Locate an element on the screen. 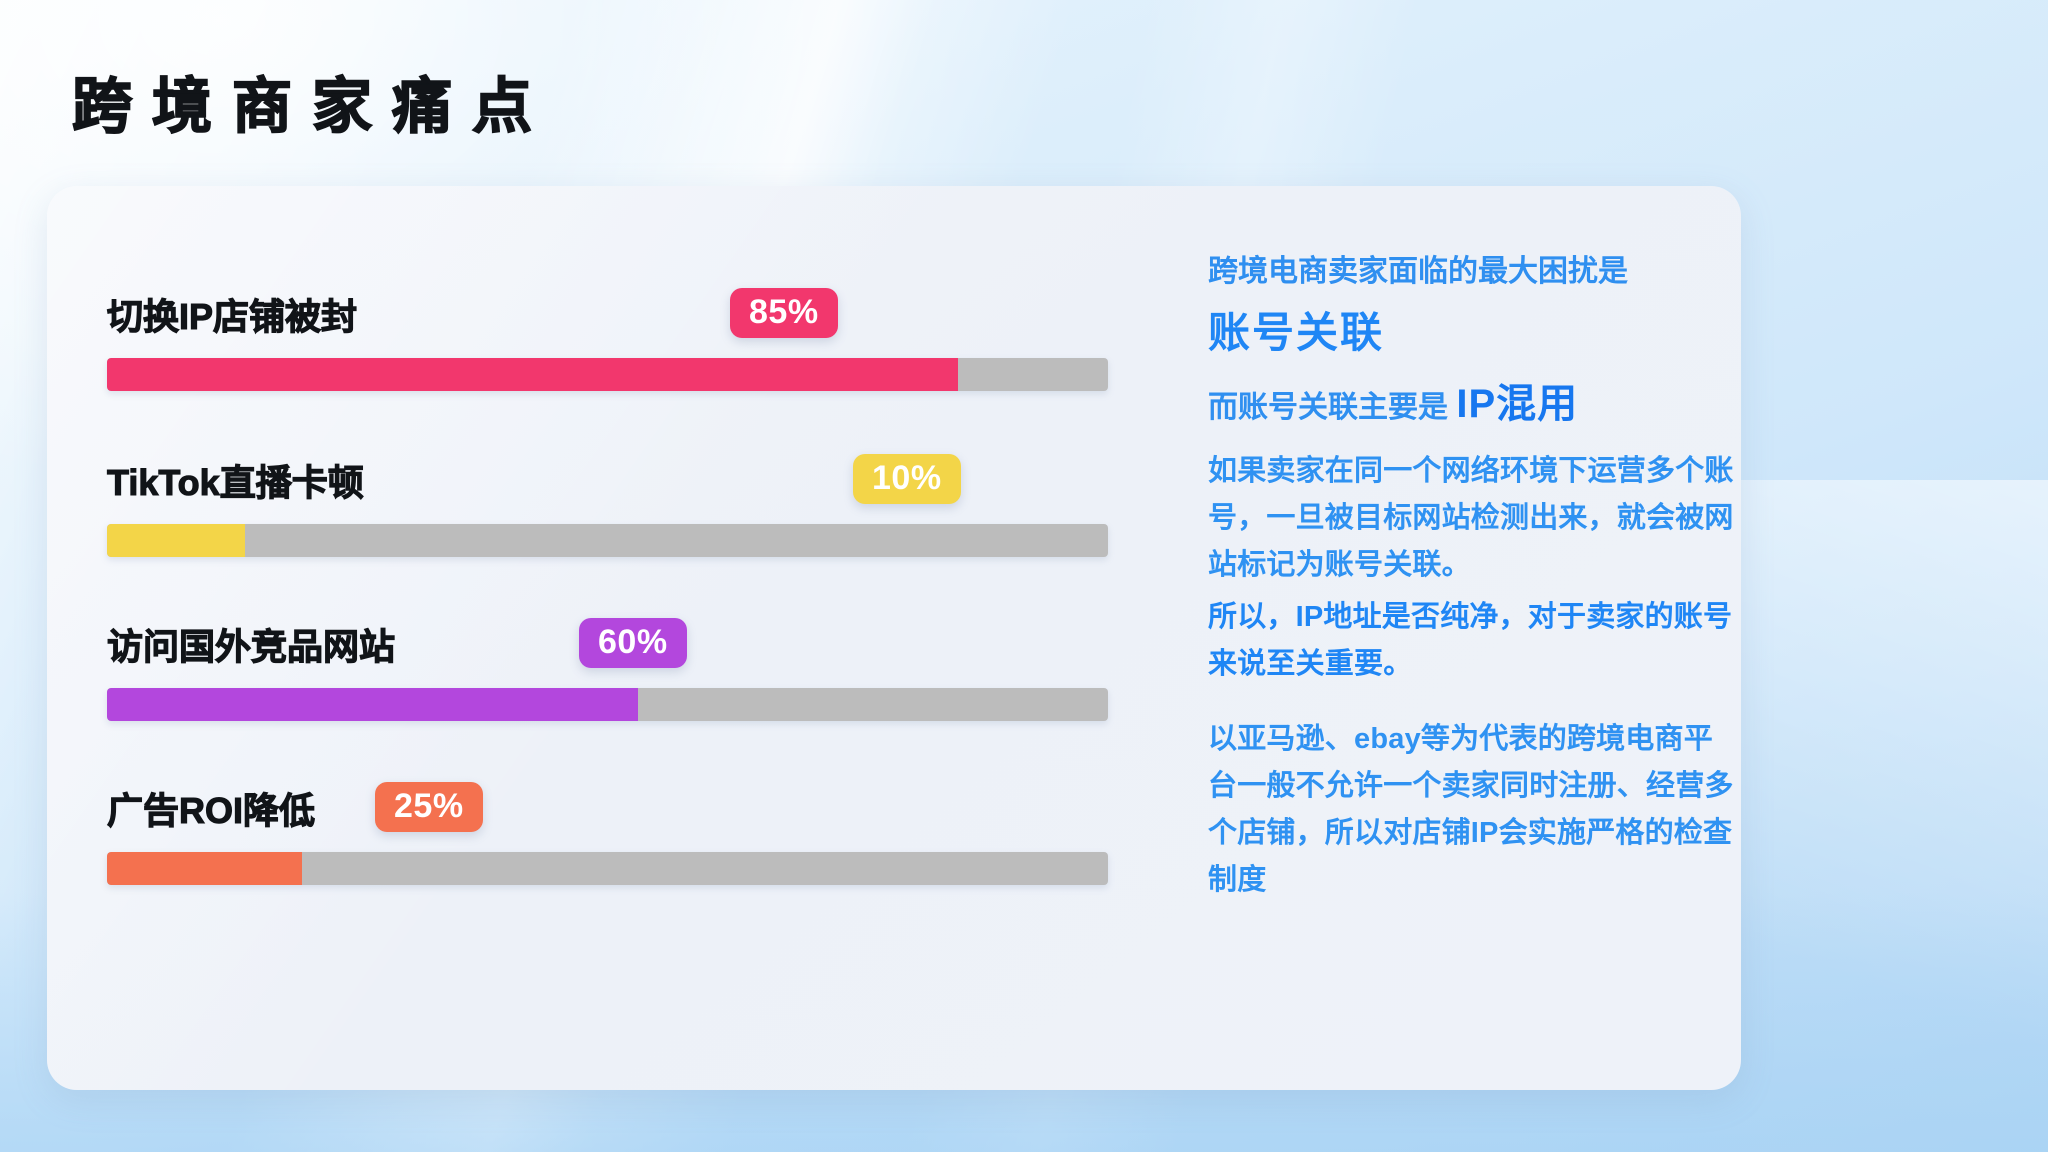  bar-value-badge: 60% is located at coordinates (633, 643).